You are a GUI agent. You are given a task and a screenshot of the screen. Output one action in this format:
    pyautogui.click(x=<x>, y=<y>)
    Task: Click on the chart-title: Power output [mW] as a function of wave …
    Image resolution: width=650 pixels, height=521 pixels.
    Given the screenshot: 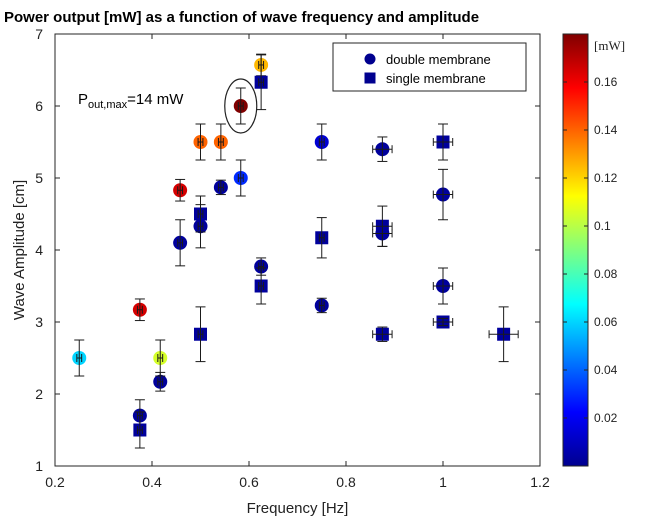 What is the action you would take?
    pyautogui.click(x=241, y=17)
    